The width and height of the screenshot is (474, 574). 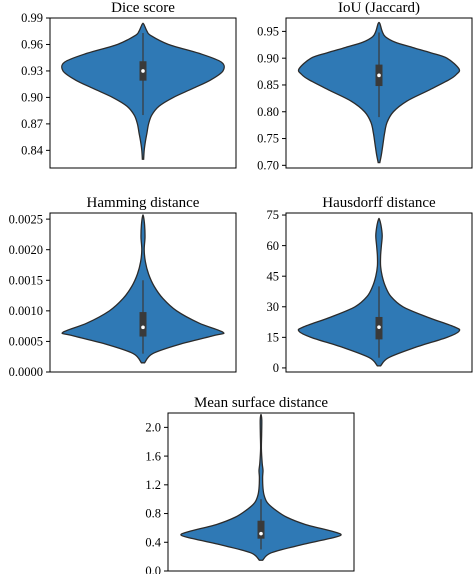 I want to click on panel-dice: Dice score 0.84 0.87 0.90 0.93 0.96 0.99, so click(x=129, y=84).